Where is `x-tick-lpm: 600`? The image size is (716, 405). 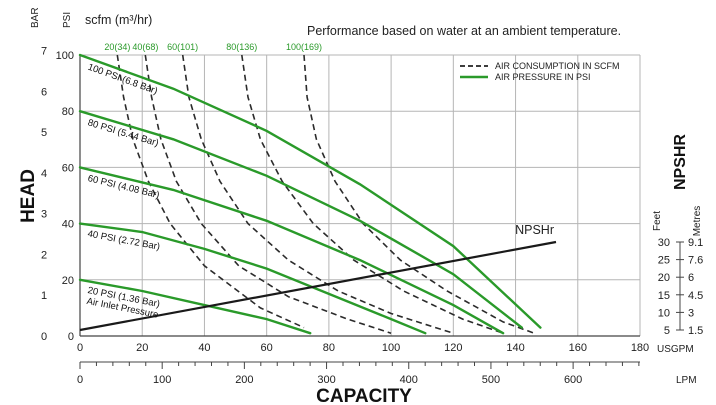
x-tick-lpm: 600 is located at coordinates (573, 380).